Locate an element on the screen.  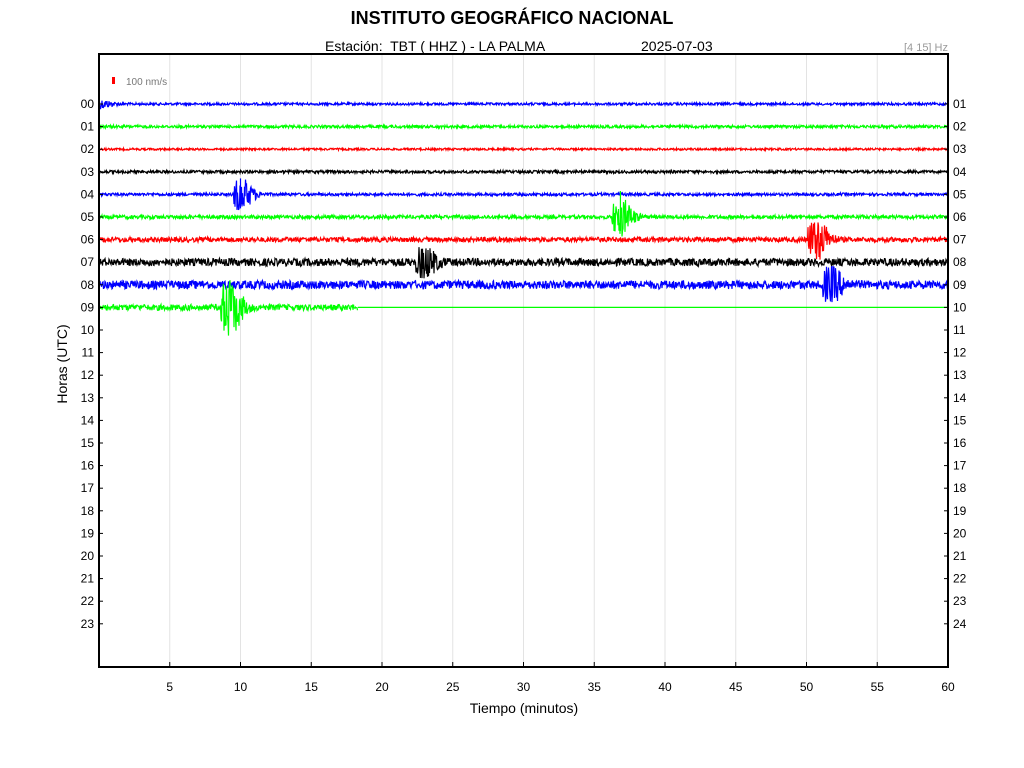
hour-label-left: 16 is located at coordinates (88, 466).